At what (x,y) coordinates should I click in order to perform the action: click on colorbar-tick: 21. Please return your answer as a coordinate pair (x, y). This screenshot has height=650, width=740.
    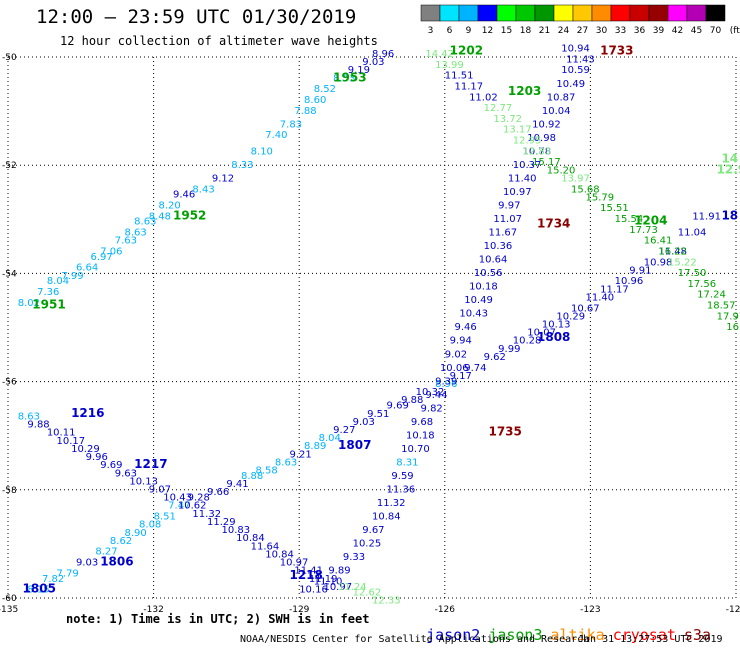
    Looking at the image, I should click on (544, 31).